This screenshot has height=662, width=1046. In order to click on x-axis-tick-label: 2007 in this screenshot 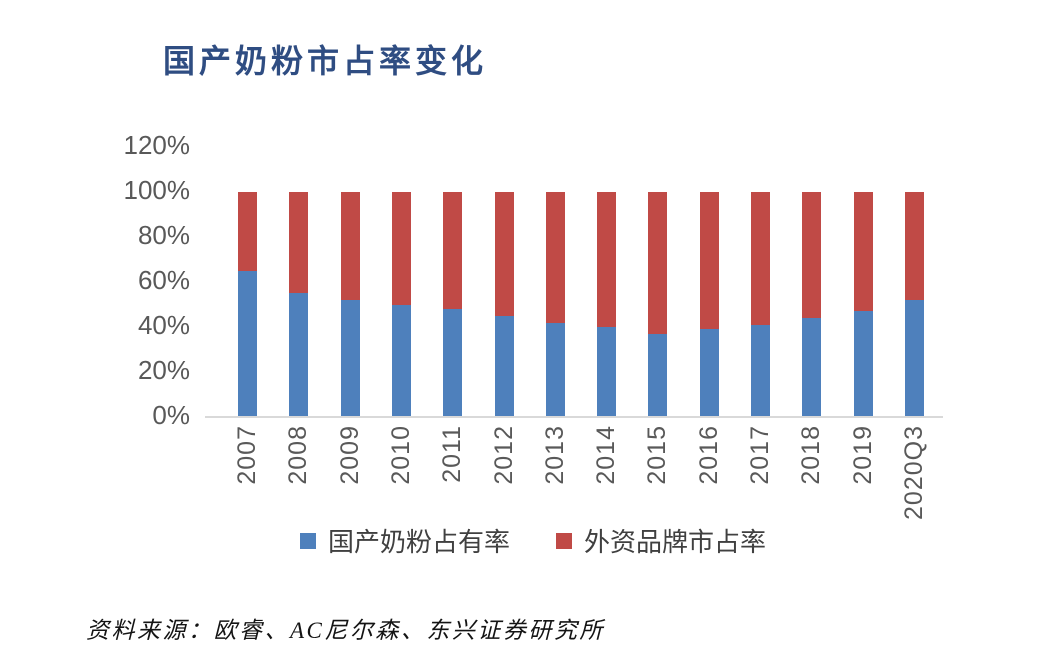, I will do `click(247, 455)`.